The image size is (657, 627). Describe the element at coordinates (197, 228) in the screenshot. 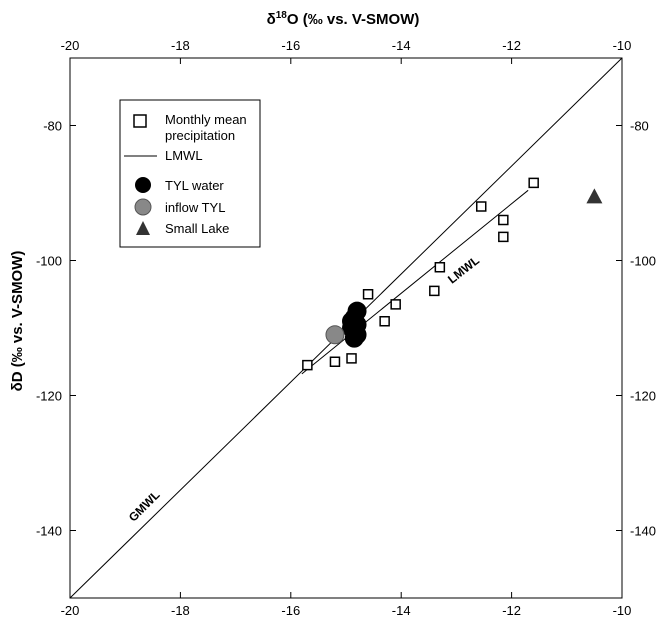

I see `legend-lake-text: Small Lake` at that location.